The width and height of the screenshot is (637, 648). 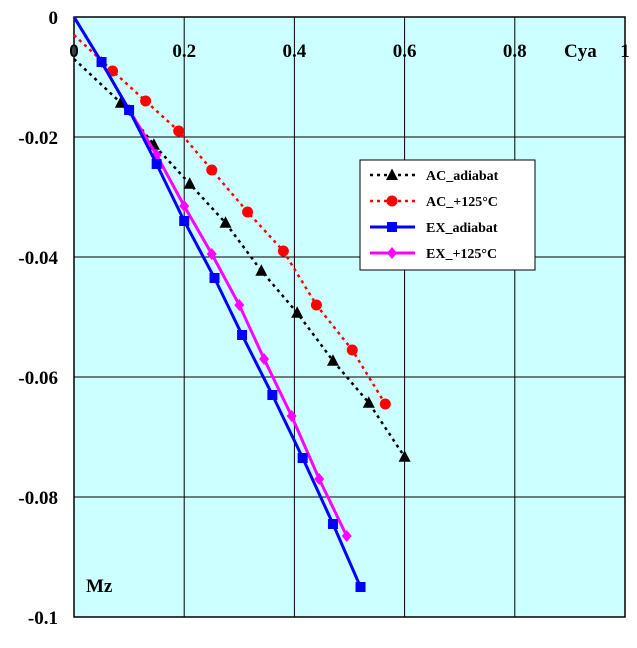 I want to click on legend-label: AC_+125°C, so click(x=462, y=202).